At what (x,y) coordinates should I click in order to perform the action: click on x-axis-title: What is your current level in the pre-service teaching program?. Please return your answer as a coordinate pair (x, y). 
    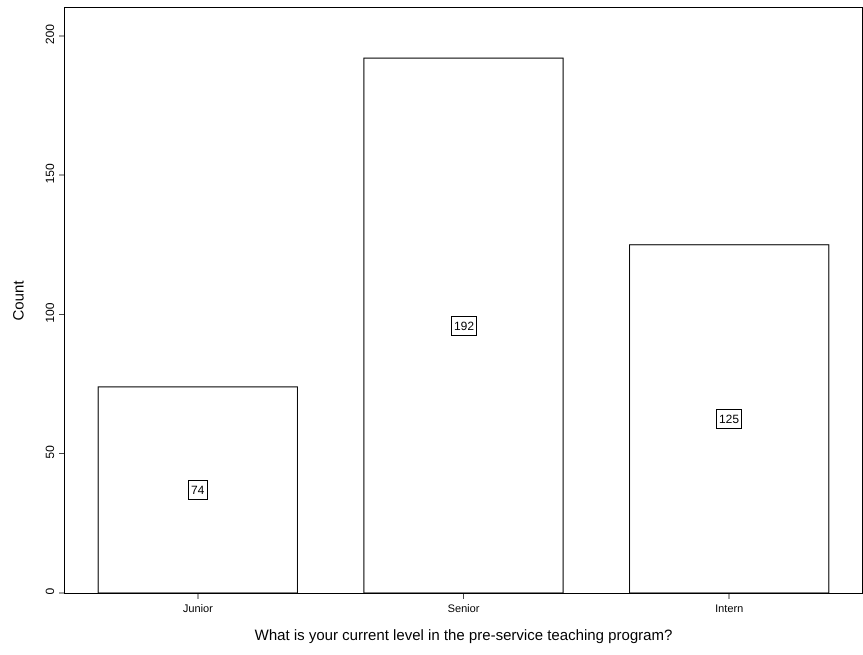
    Looking at the image, I should click on (463, 635).